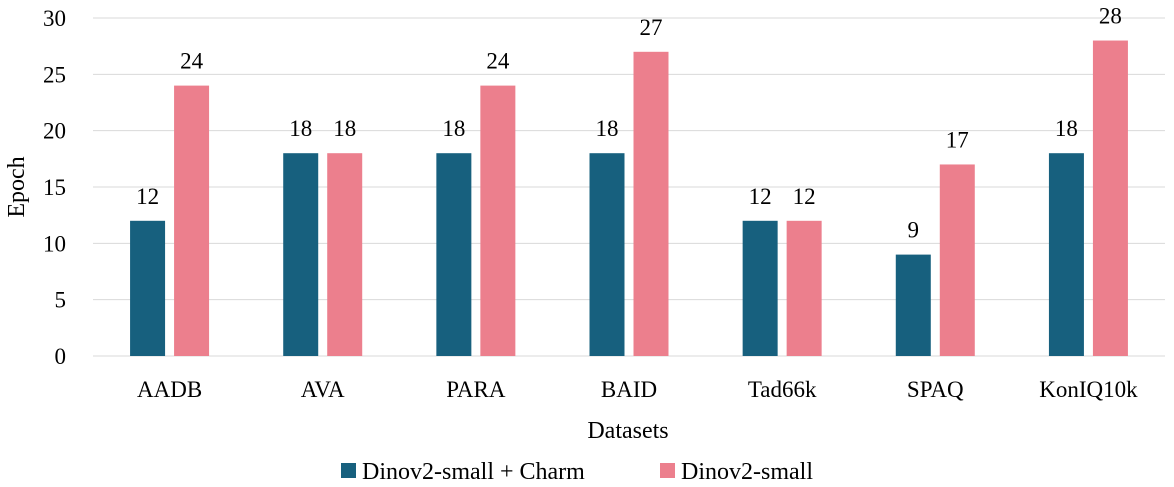 This screenshot has width=1174, height=487. Describe the element at coordinates (323, 389) in the screenshot. I see `x-category-label: AVA` at that location.